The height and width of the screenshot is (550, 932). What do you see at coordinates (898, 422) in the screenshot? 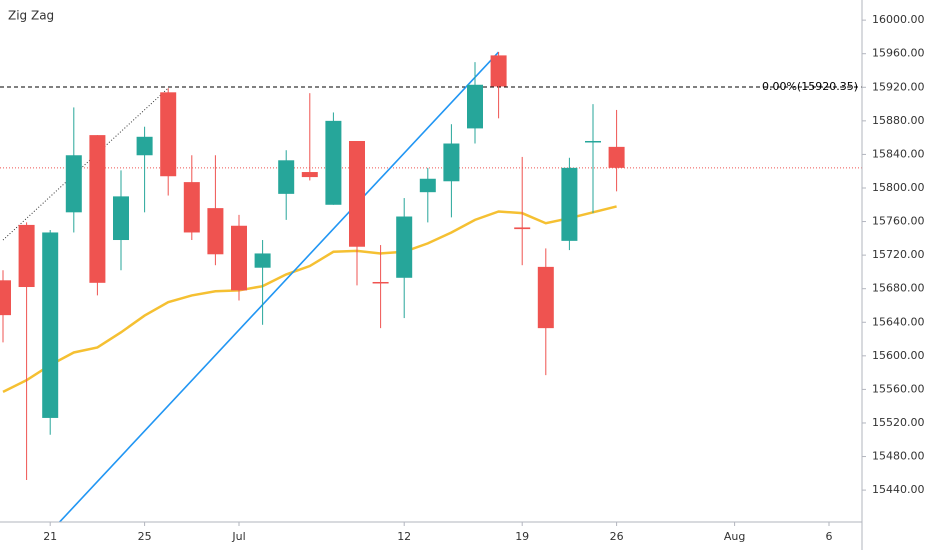
I see `y-tick-label: 15520.00` at bounding box center [898, 422].